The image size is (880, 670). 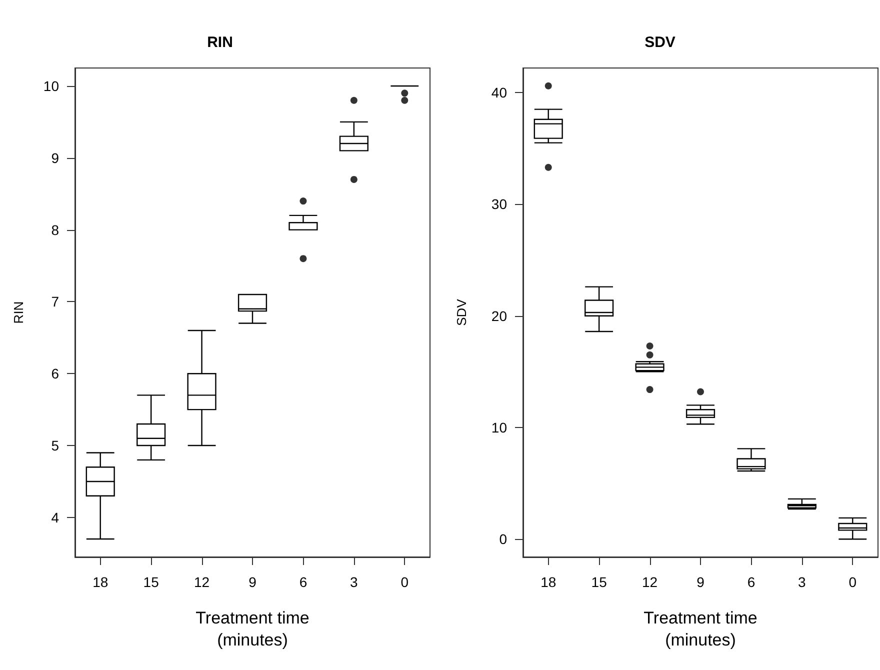 What do you see at coordinates (55, 158) in the screenshot?
I see `y-tick-label: 9` at bounding box center [55, 158].